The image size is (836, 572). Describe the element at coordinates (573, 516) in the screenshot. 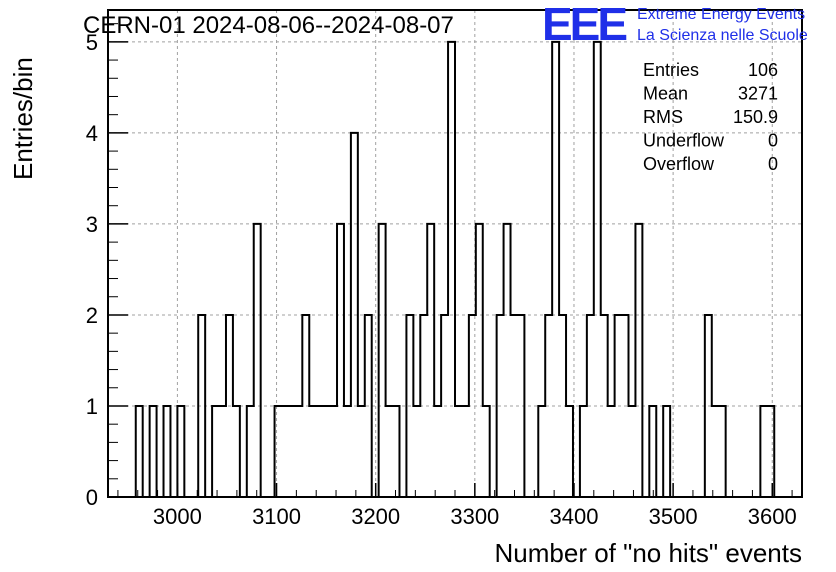

I see `x-tick-label: 3400` at that location.